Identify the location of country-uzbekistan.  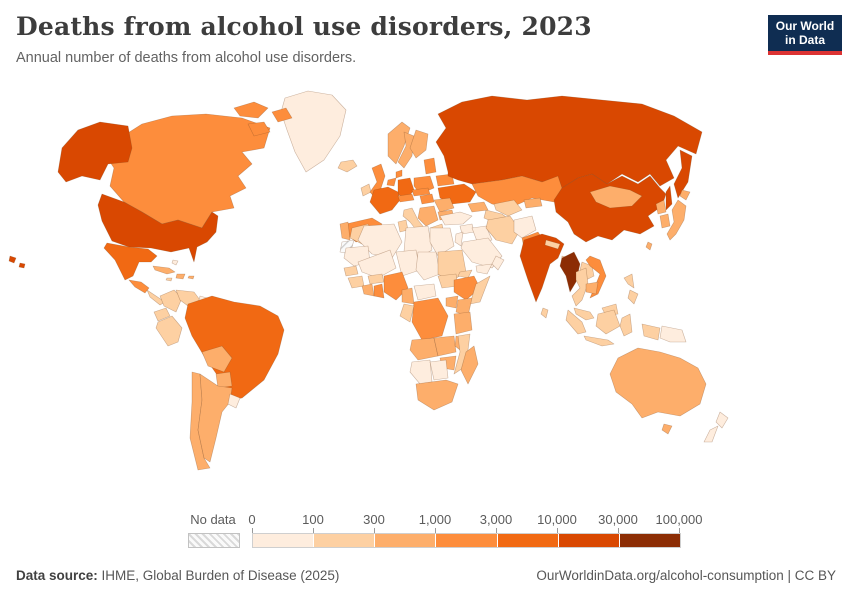
(508, 208).